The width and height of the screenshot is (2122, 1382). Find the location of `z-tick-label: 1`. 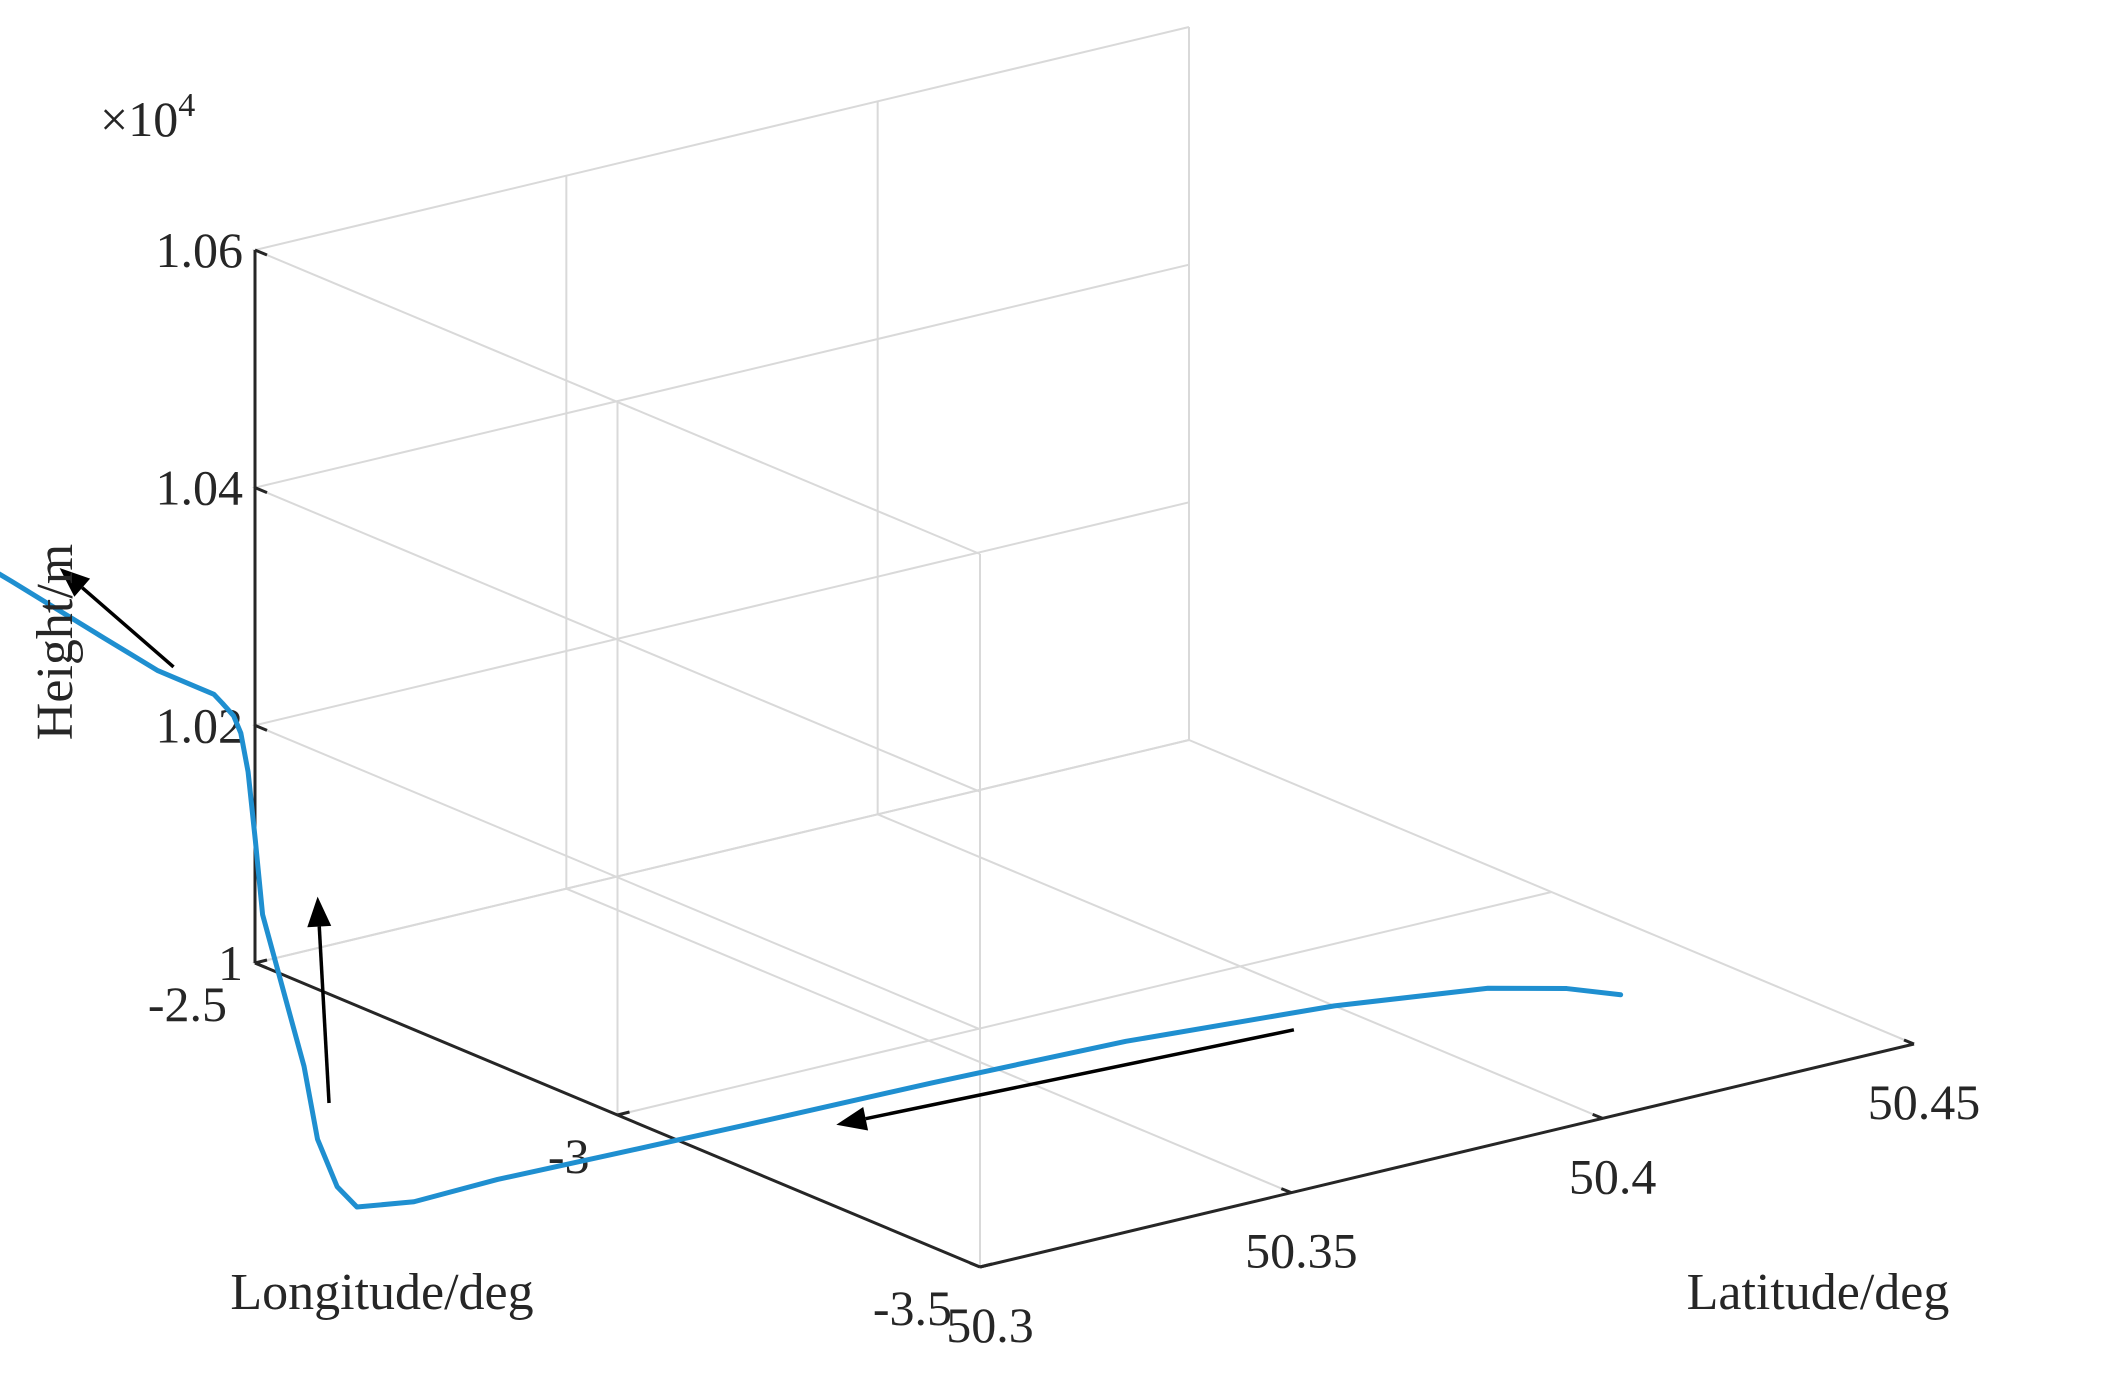

z-tick-label: 1 is located at coordinates (230, 963).